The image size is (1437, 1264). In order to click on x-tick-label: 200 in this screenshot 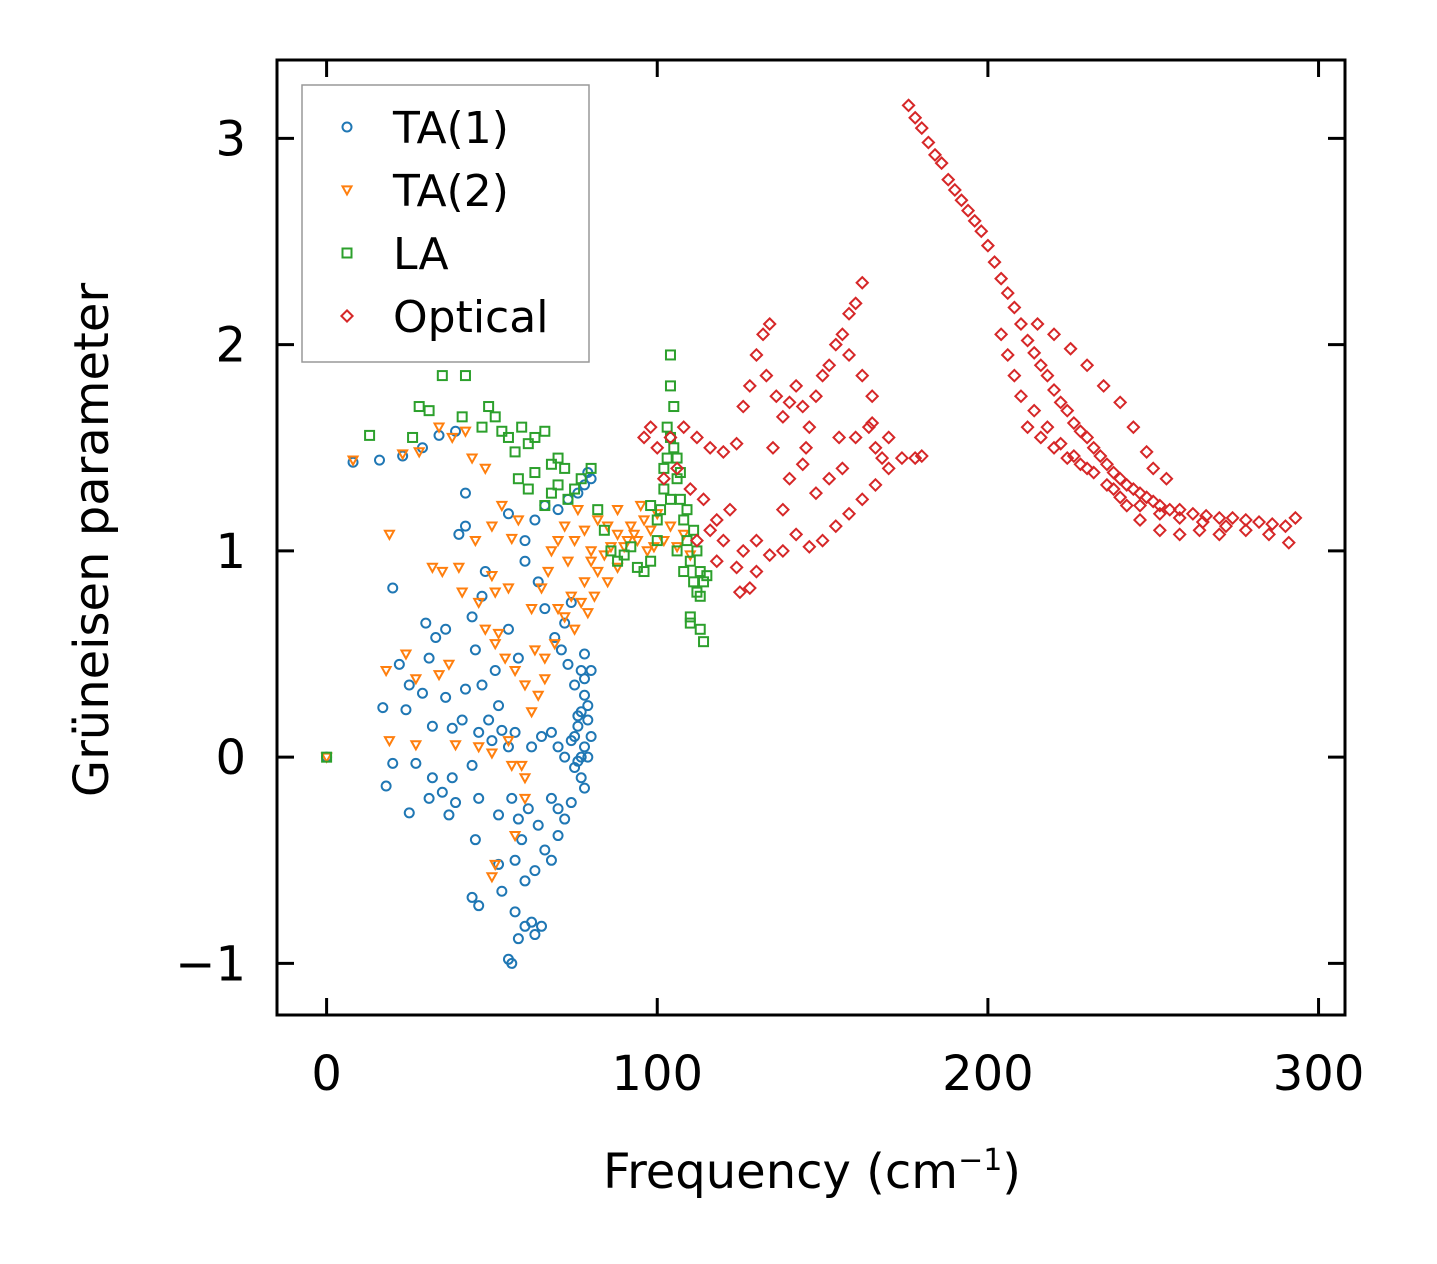, I will do `click(988, 1074)`.